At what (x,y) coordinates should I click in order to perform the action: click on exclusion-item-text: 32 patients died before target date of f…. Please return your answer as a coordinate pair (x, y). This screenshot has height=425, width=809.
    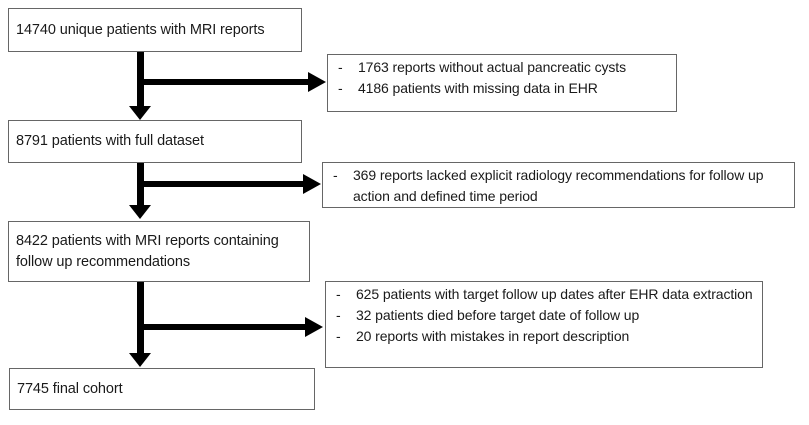
    Looking at the image, I should click on (498, 315).